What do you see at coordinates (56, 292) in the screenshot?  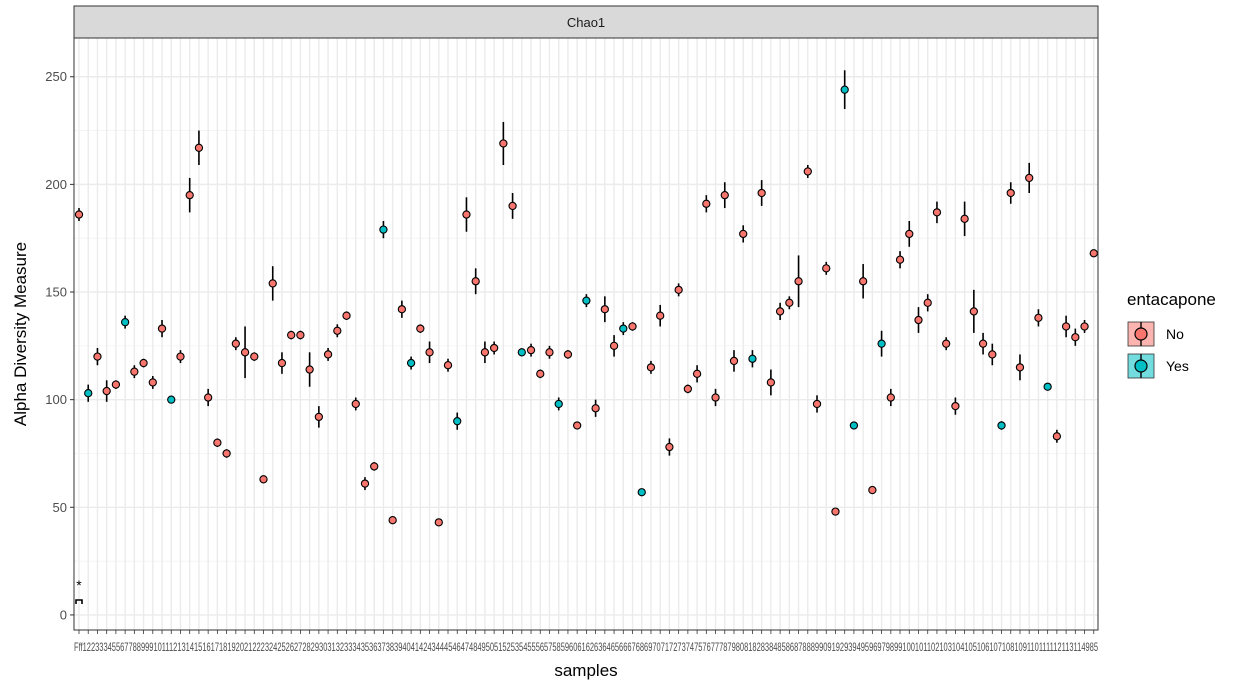 I see `y-tick-label: 150` at bounding box center [56, 292].